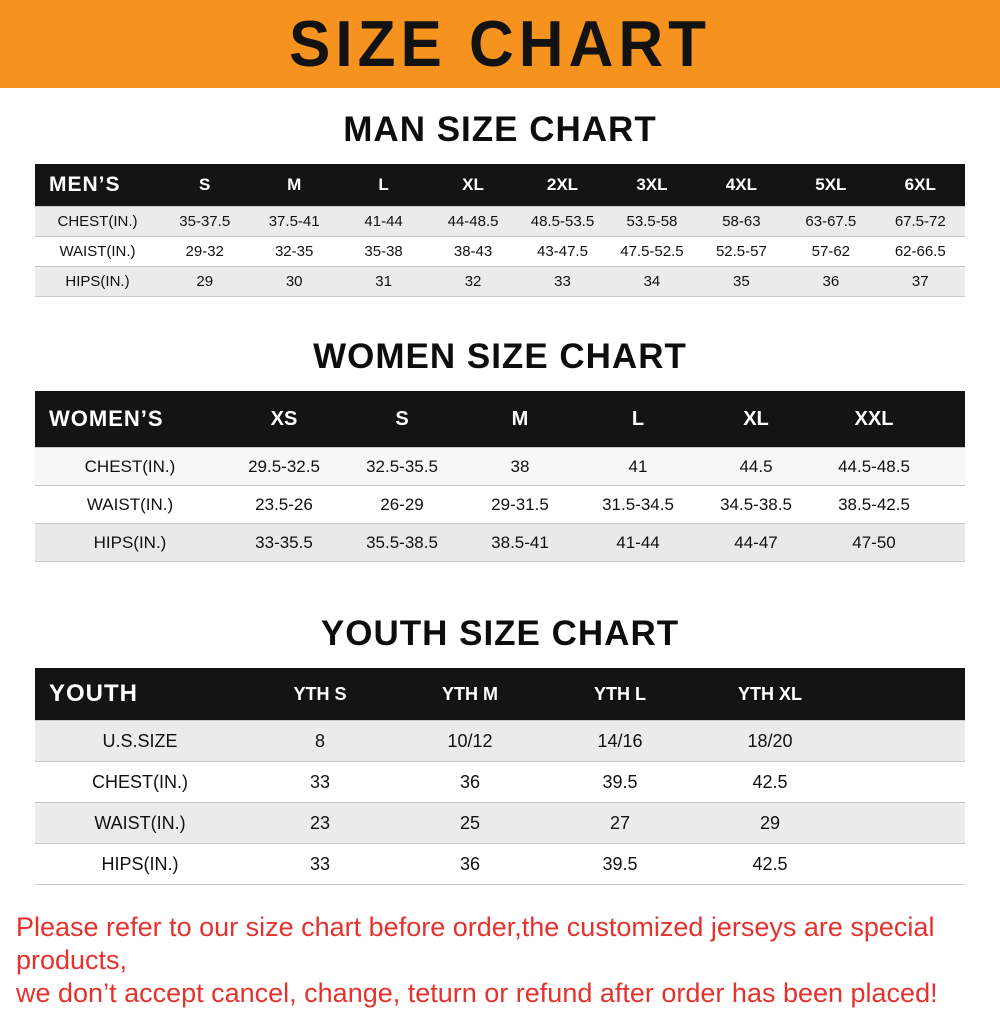  What do you see at coordinates (562, 221) in the screenshot?
I see `measurement-value-cell: 48.5-53.5` at bounding box center [562, 221].